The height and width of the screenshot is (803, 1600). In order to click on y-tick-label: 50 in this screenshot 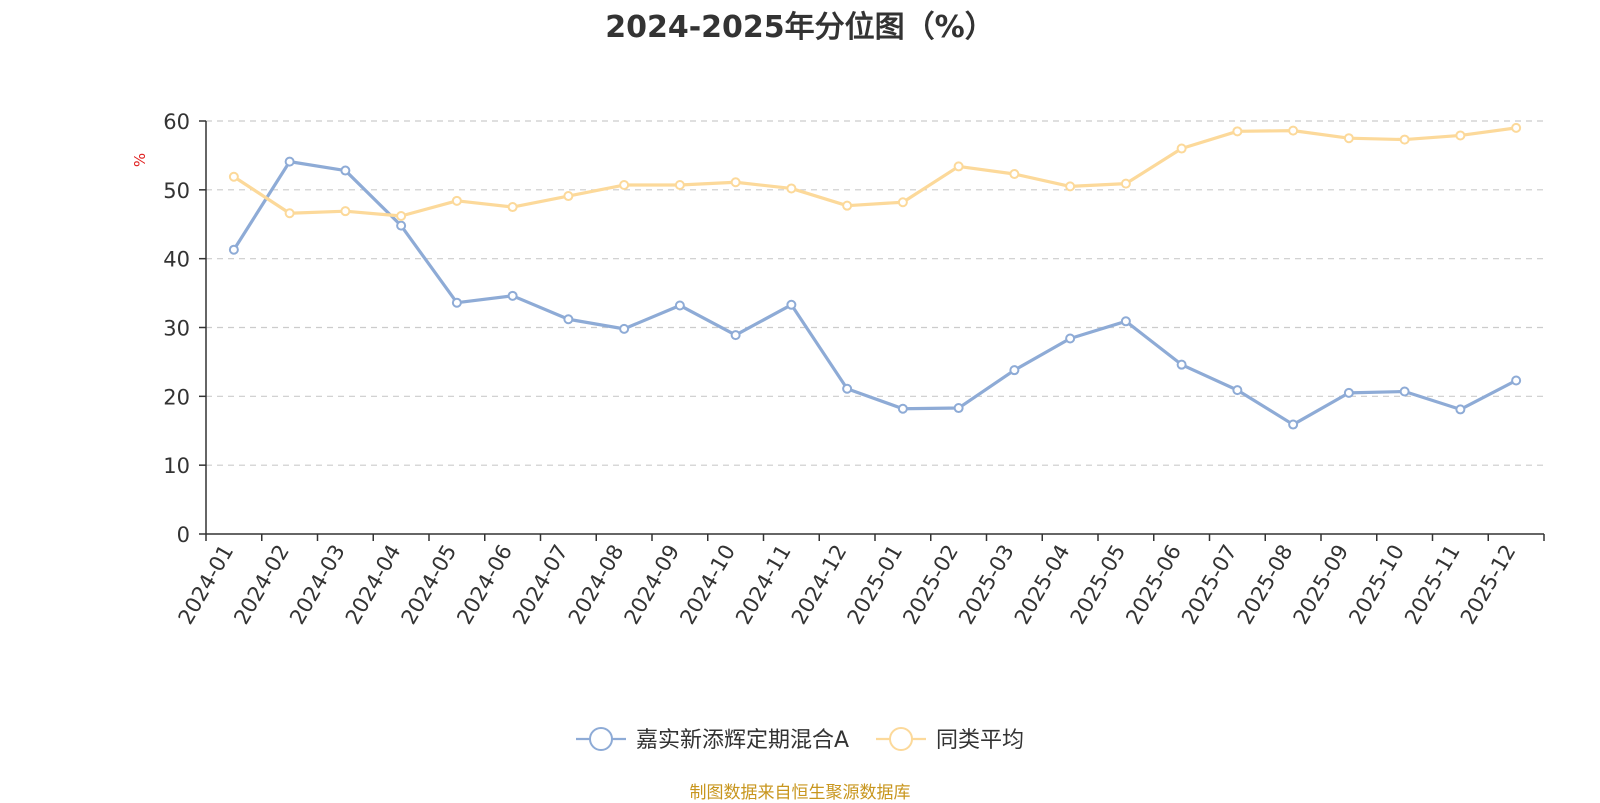, I will do `click(176, 191)`.